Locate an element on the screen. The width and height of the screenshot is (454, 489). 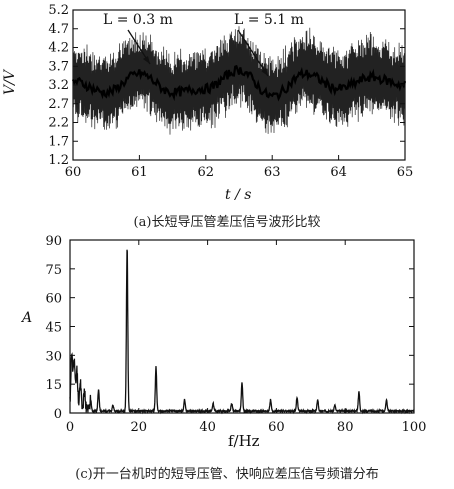
waveform-y-tick-label: 2.2 is located at coordinates (58, 123).